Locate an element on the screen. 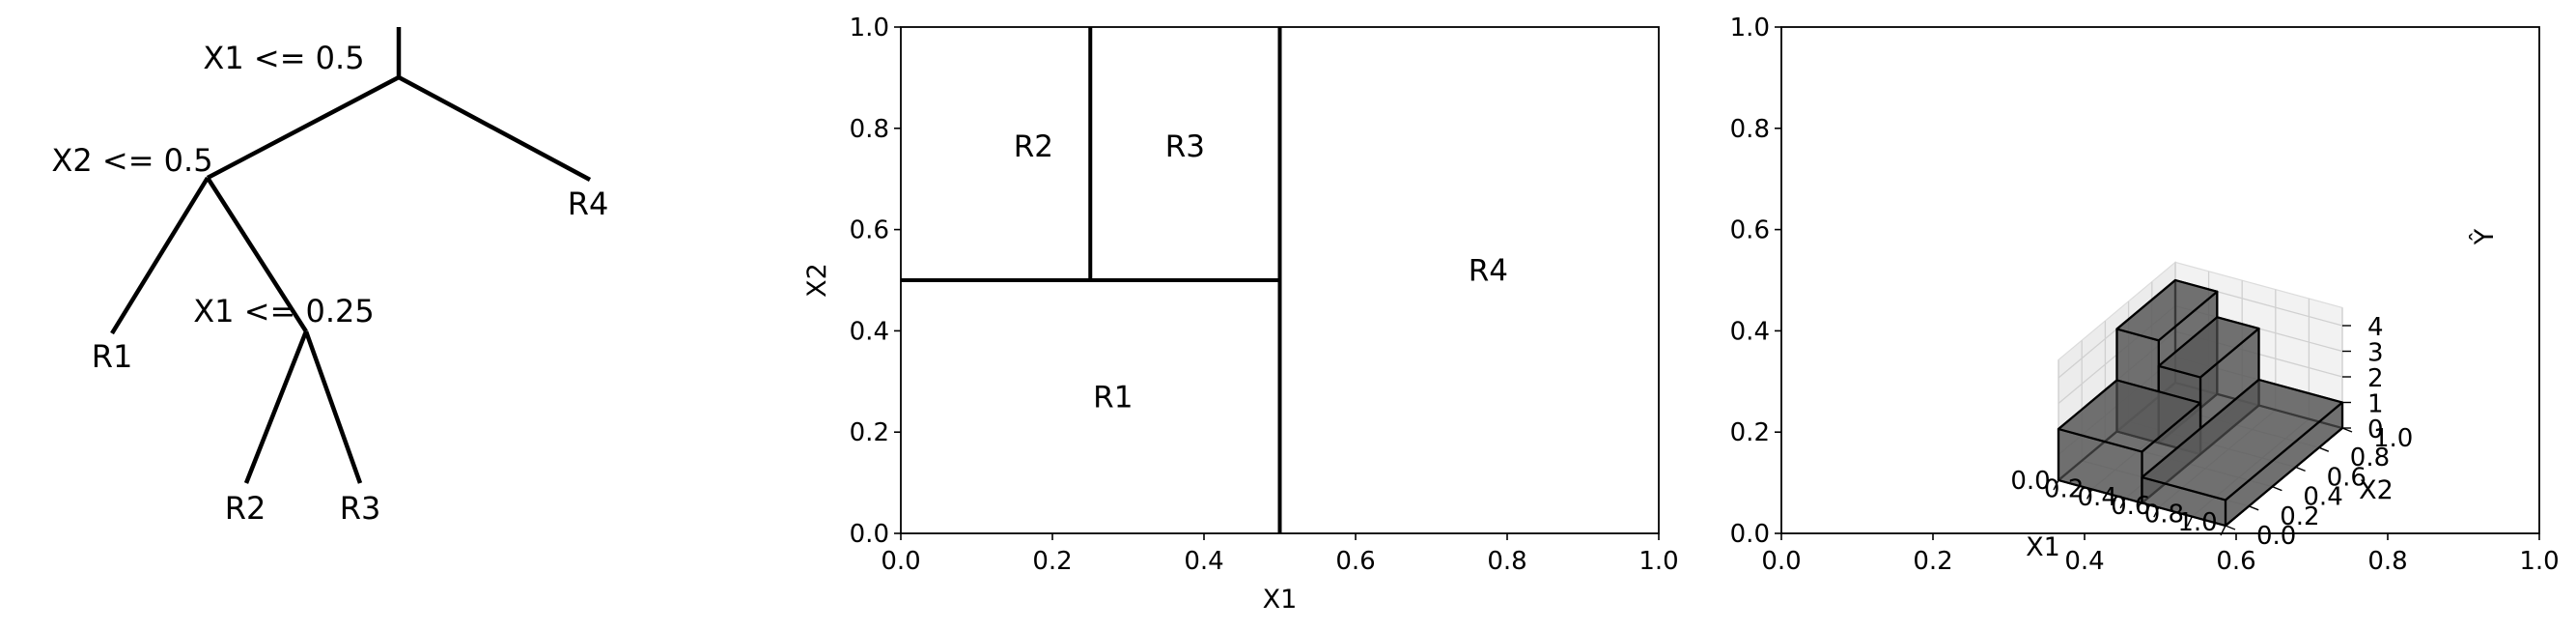 The image size is (2576, 630). x3d-tick-label: 0.2 is located at coordinates (2064, 490).